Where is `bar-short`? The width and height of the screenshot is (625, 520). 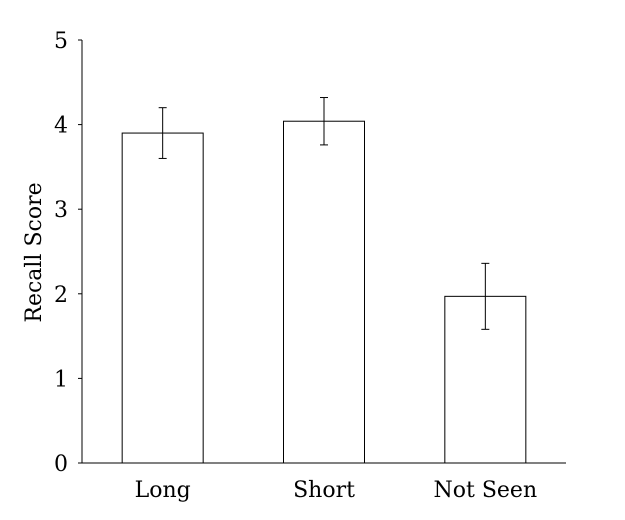
bar-short is located at coordinates (324, 292).